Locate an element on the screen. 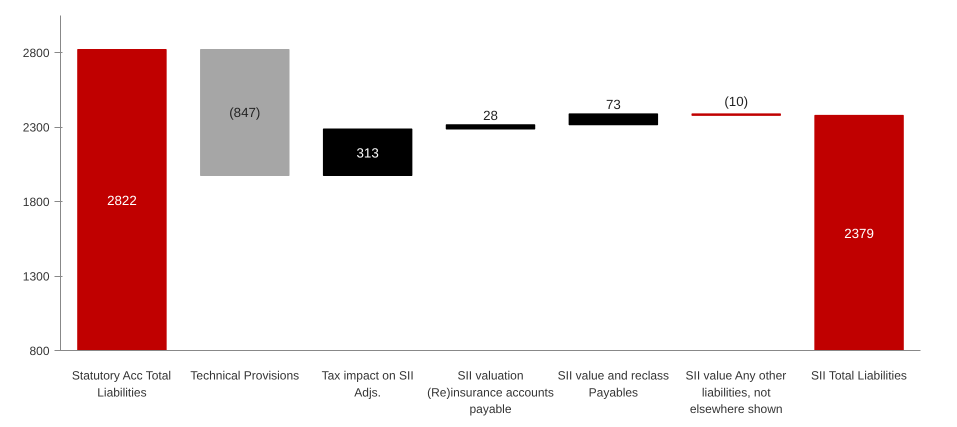 Image resolution: width=957 pixels, height=427 pixels. y-tick-label: 2300 is located at coordinates (36, 127).